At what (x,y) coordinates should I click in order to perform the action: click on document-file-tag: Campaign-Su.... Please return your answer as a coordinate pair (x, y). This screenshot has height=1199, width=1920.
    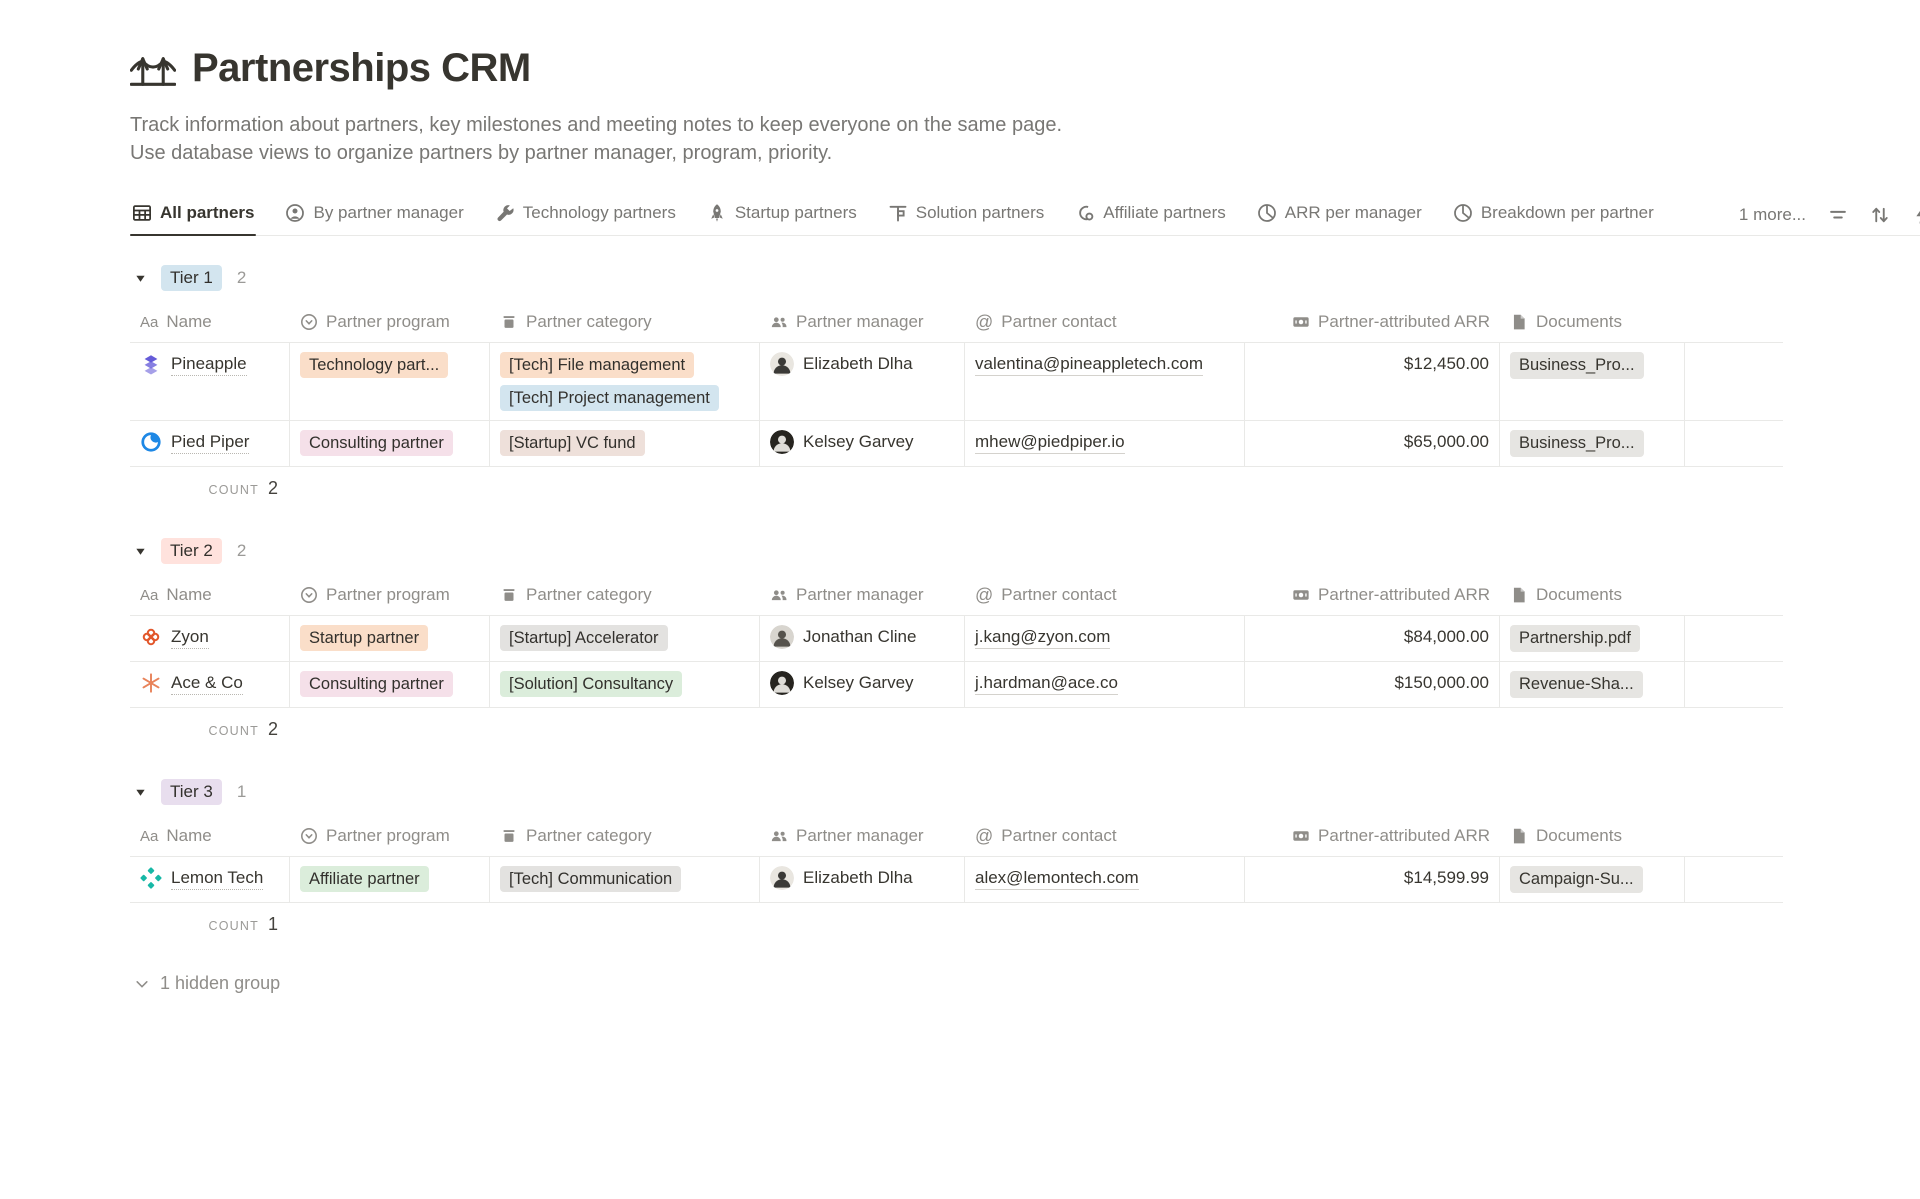
    Looking at the image, I should click on (1576, 879).